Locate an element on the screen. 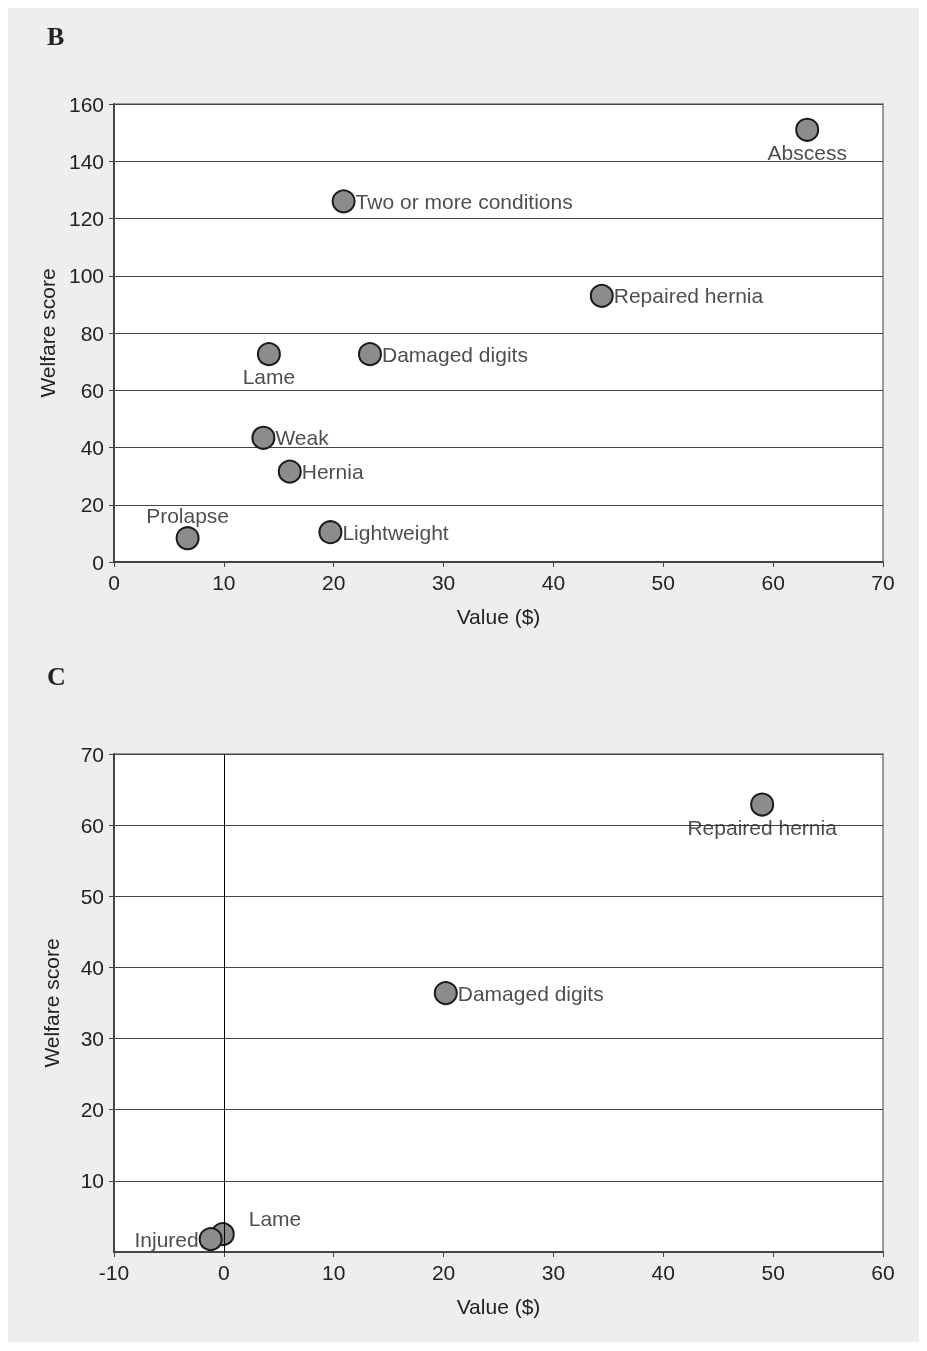 Image resolution: width=927 pixels, height=1351 pixels. y-tick-label: 120 is located at coordinates (86, 218).